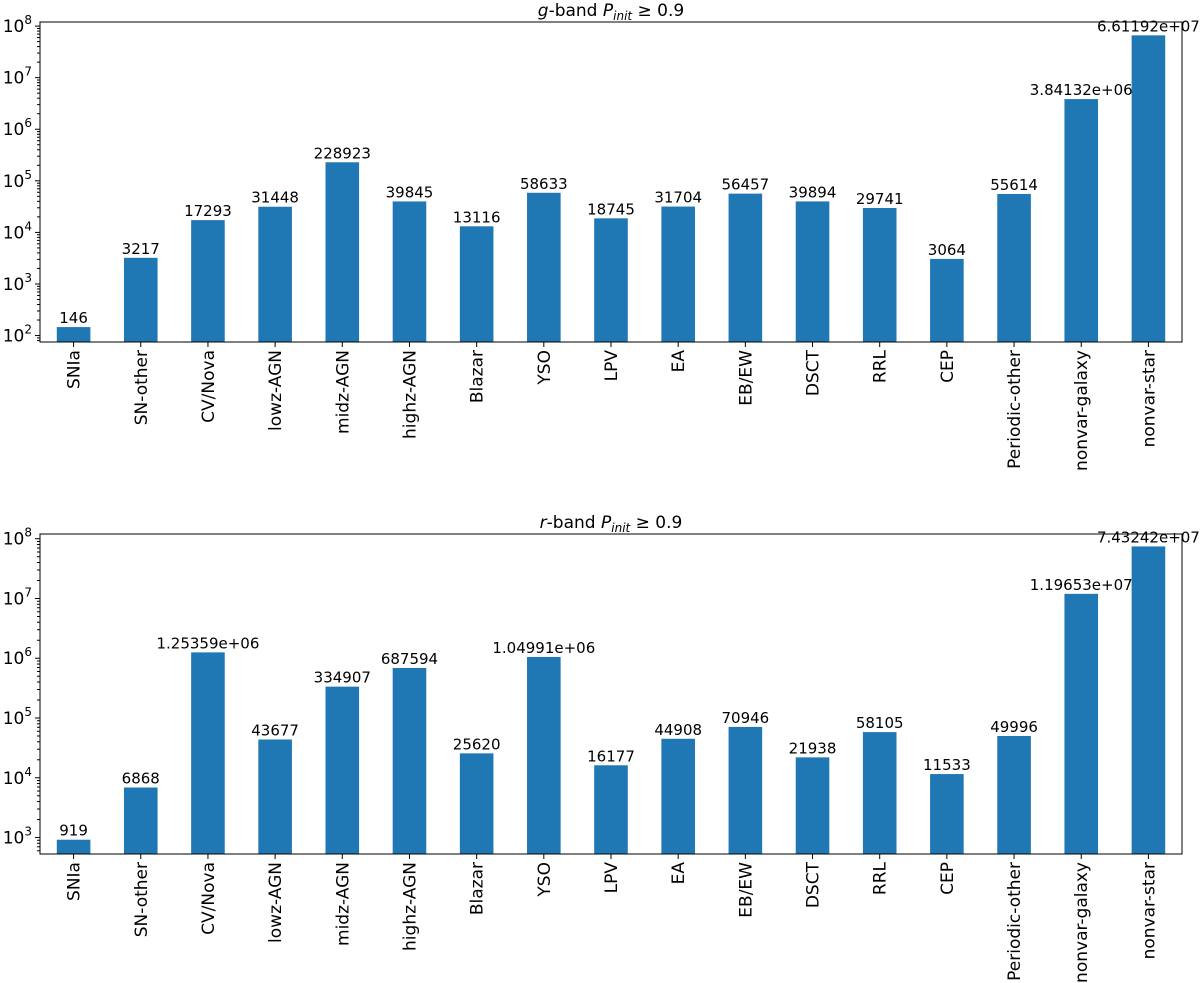 Image resolution: width=1200 pixels, height=983 pixels. Describe the element at coordinates (947, 250) in the screenshot. I see `bar-value-label: 3064` at that location.